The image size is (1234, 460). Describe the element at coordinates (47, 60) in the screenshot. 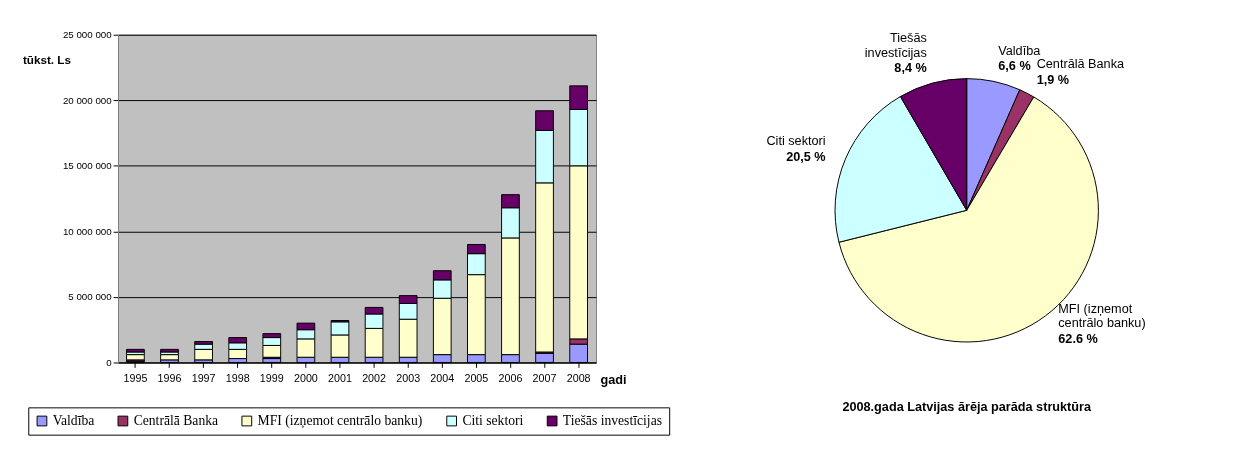

I see `y-axis-title: tūkst. Ls` at that location.